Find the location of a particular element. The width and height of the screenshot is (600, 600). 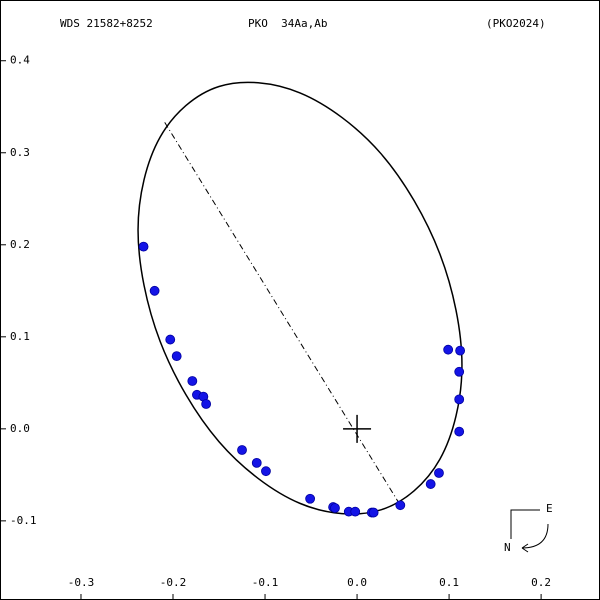

x-tick-label: -0.1 is located at coordinates (265, 582).